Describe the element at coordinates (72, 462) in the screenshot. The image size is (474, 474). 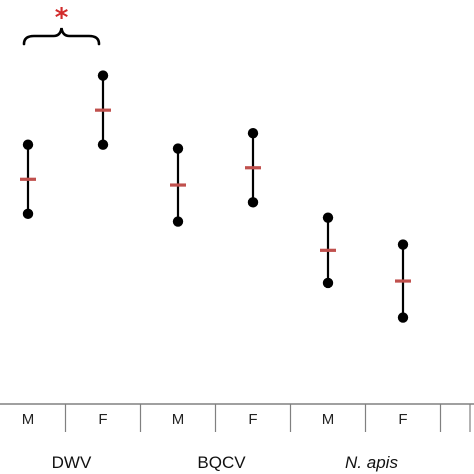
I see `group-label: DWV` at that location.